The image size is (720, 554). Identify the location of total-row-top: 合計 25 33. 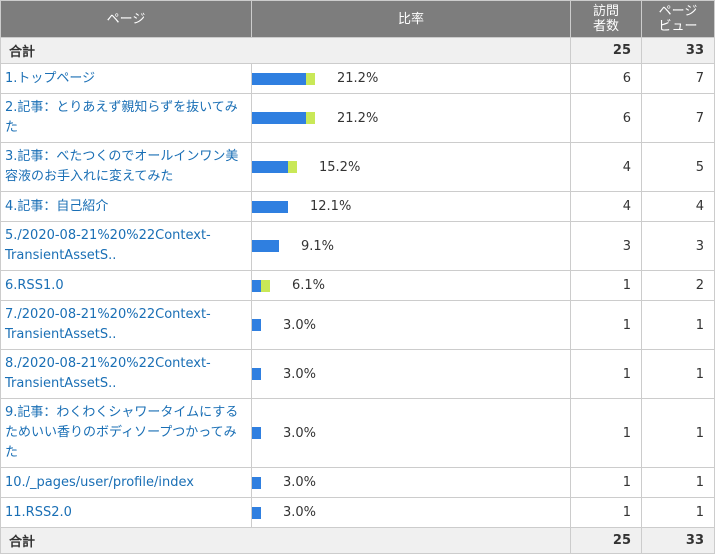
(357, 50).